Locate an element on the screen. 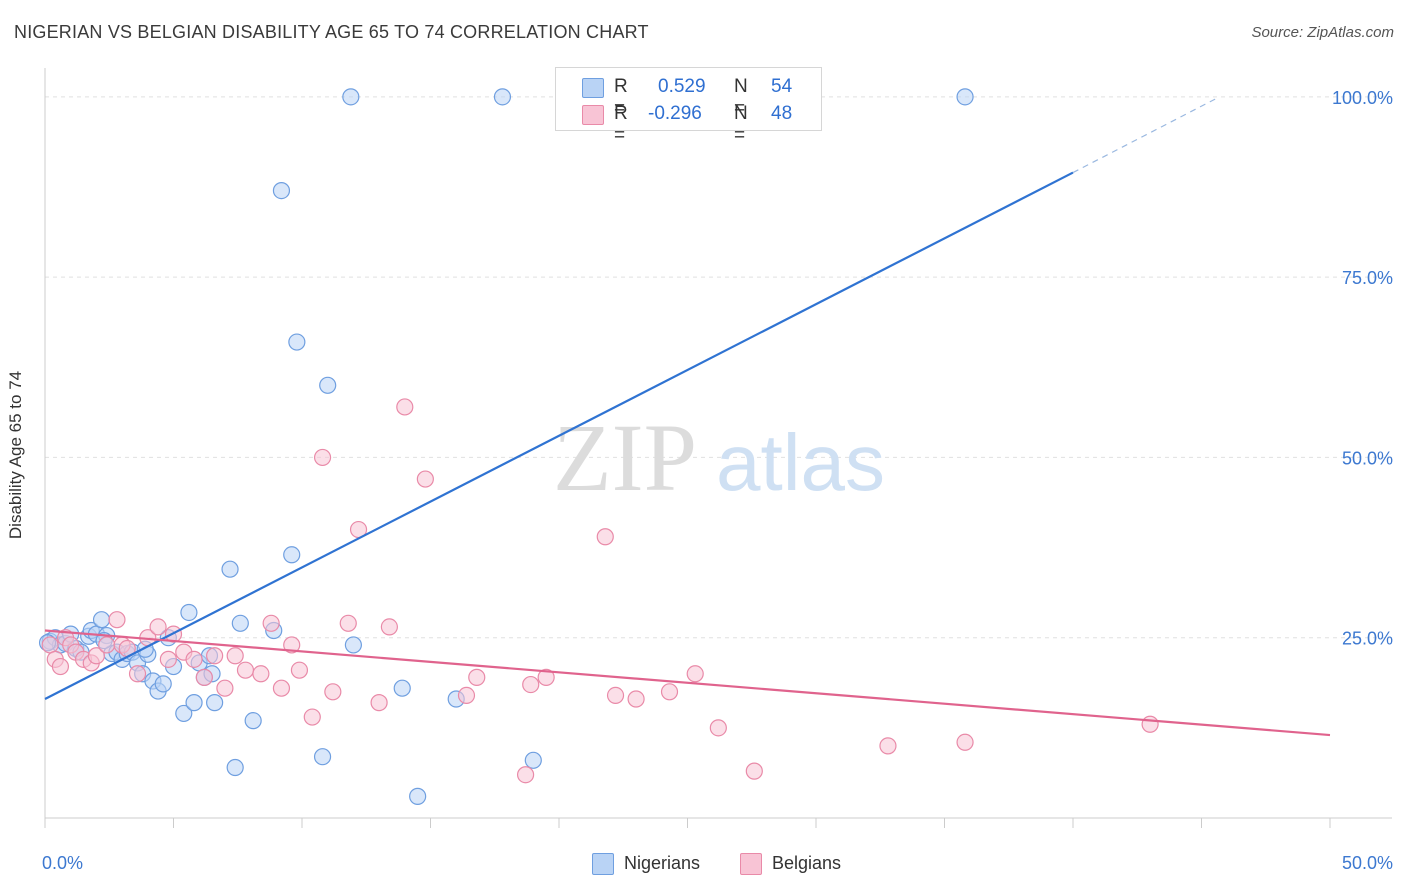 This screenshot has height=892, width=1406. belgians-legend-swatch is located at coordinates (751, 864).